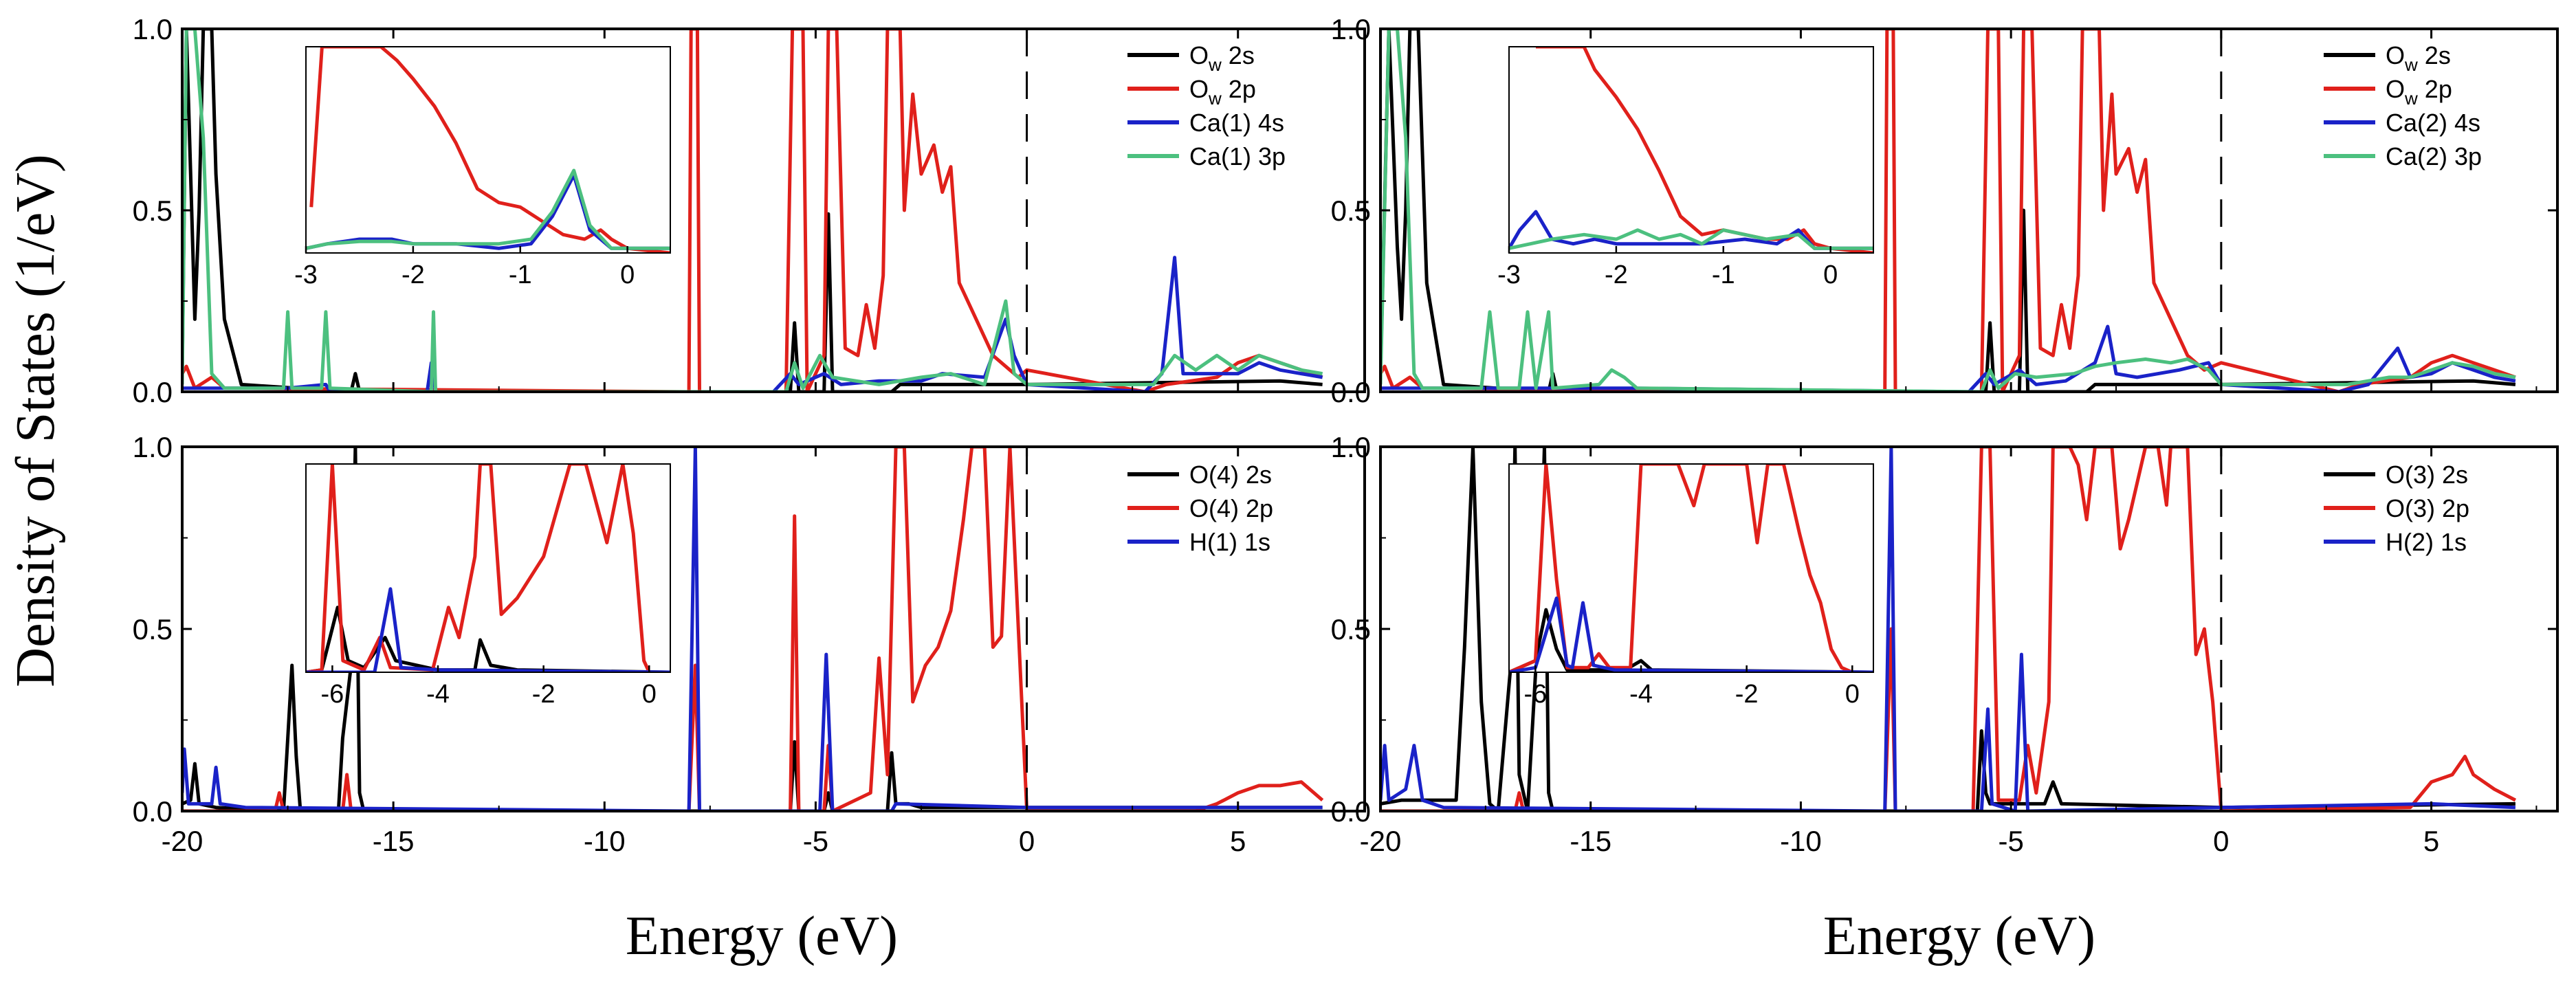  I want to click on series-line-h-1-1s, so click(488, 629).